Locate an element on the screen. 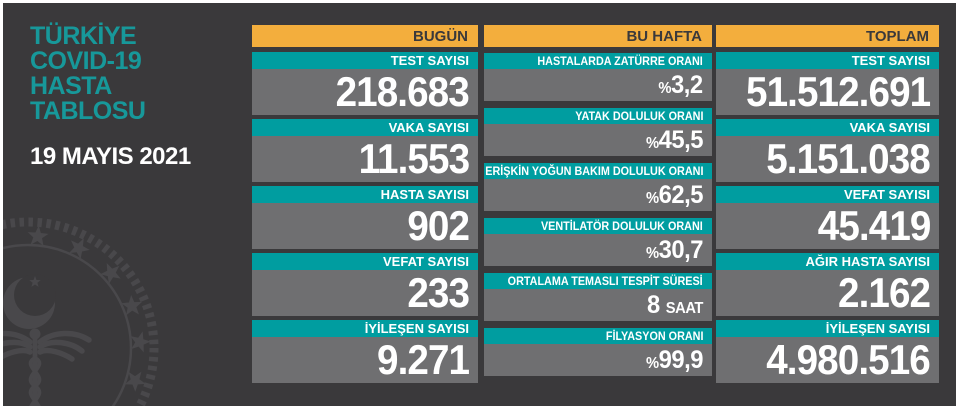  metric-row: TEST SAYISI 218.683 is located at coordinates (365, 83).